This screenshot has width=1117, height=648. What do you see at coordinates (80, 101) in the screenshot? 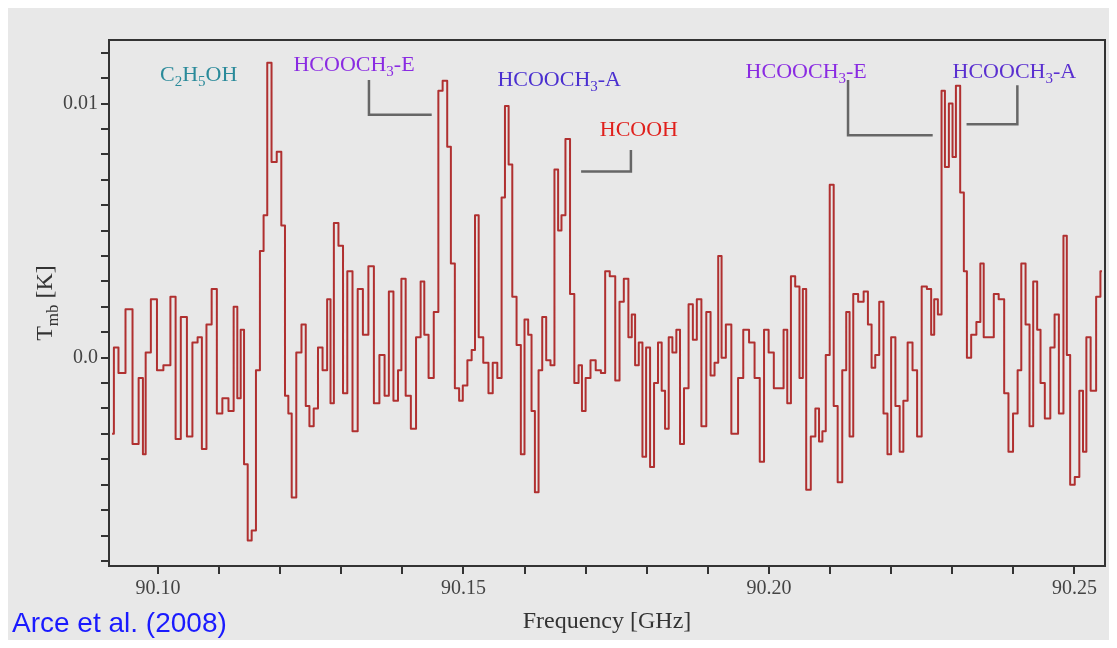
I see `y-tick-label: 0.01` at bounding box center [80, 101].